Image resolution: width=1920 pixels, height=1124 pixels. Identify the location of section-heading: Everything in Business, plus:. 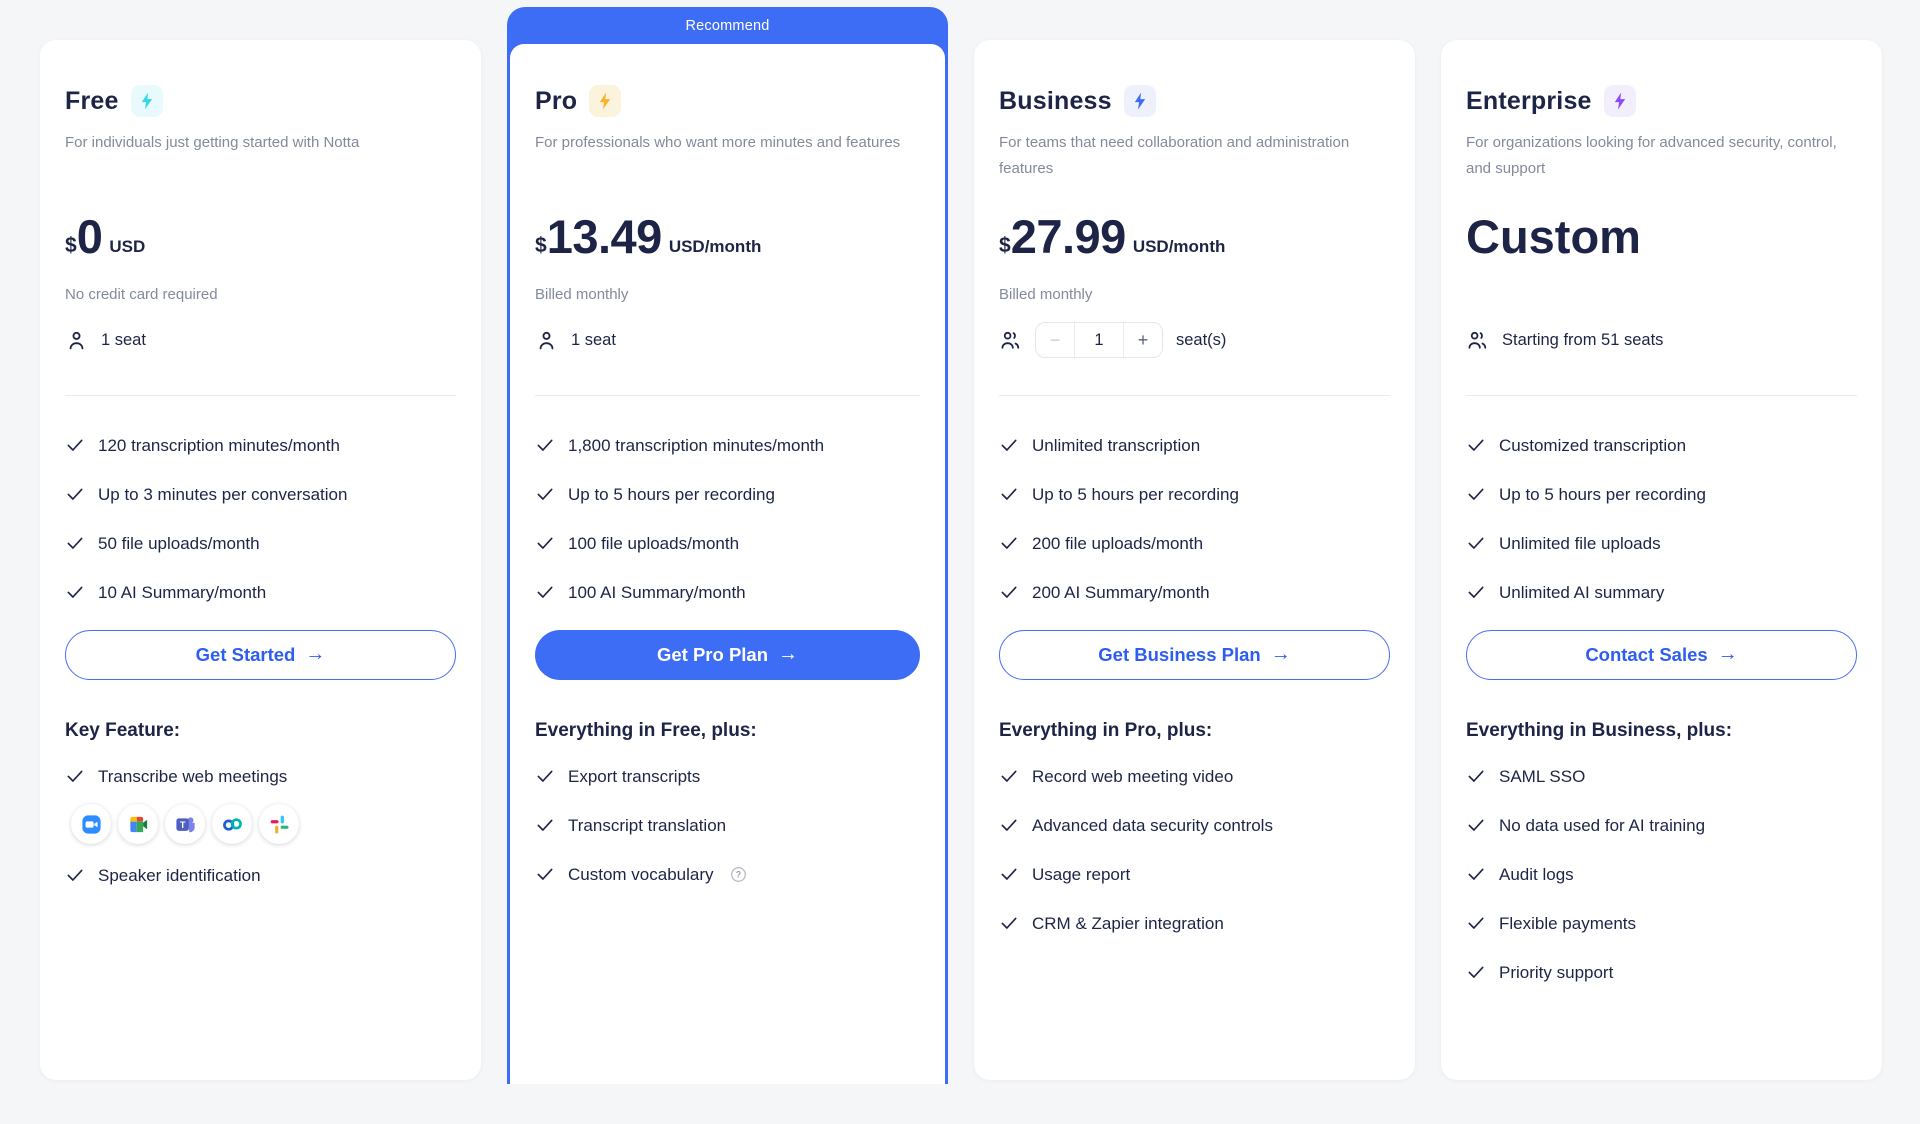
(1599, 730).